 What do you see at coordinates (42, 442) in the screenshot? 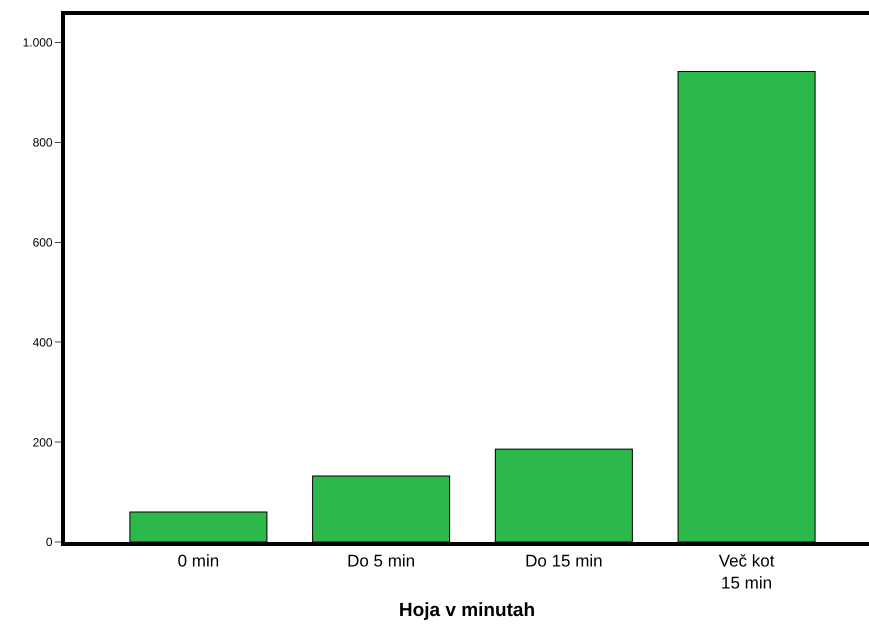
I see `y-tick-label: 200` at bounding box center [42, 442].